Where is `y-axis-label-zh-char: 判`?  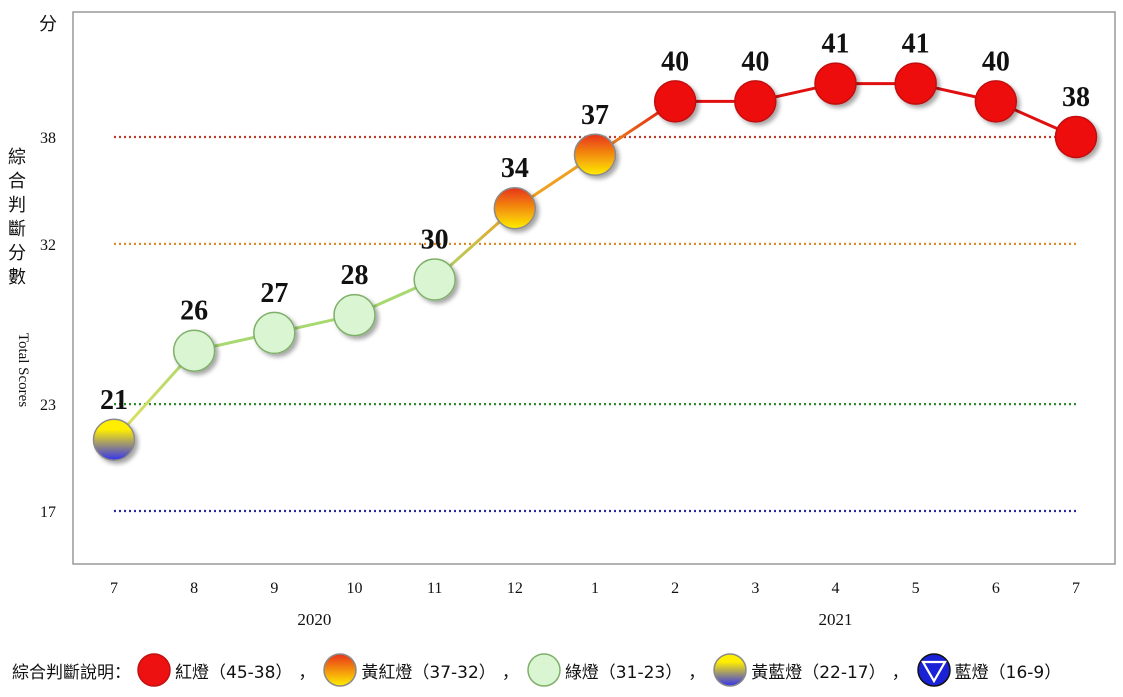
y-axis-label-zh-char: 判 is located at coordinates (17, 205).